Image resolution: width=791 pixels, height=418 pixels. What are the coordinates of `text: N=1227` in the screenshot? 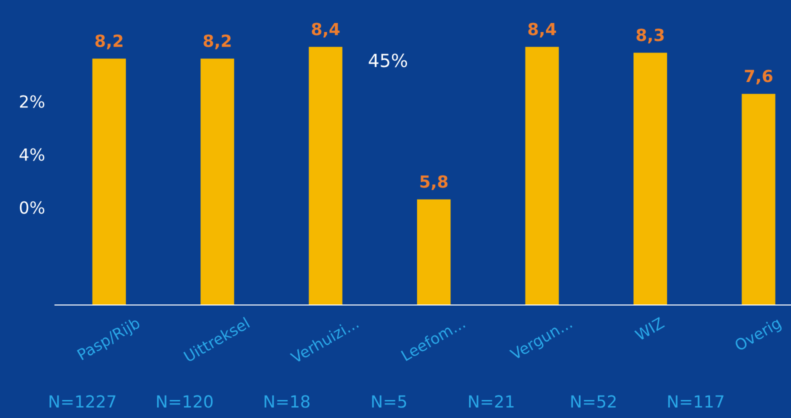 It's located at (83, 401).